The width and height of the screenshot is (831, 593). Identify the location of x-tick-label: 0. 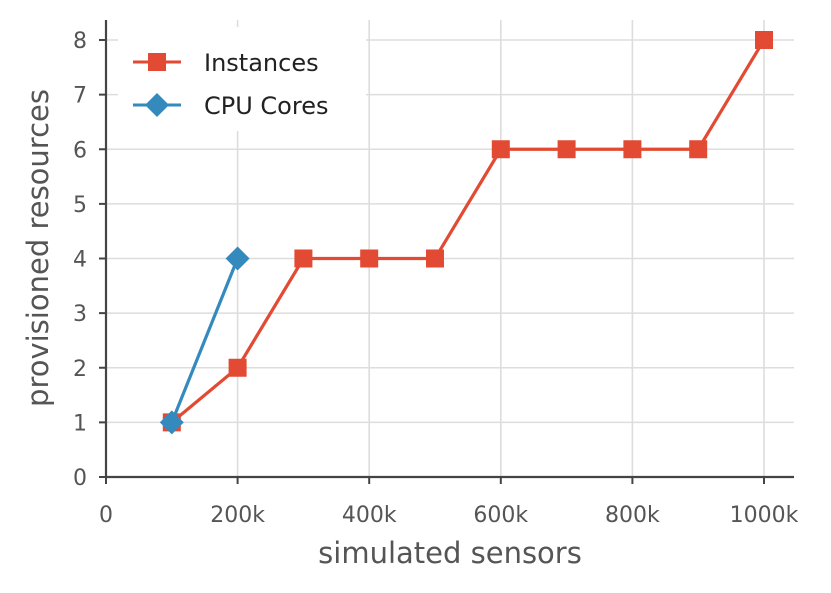
(106, 515).